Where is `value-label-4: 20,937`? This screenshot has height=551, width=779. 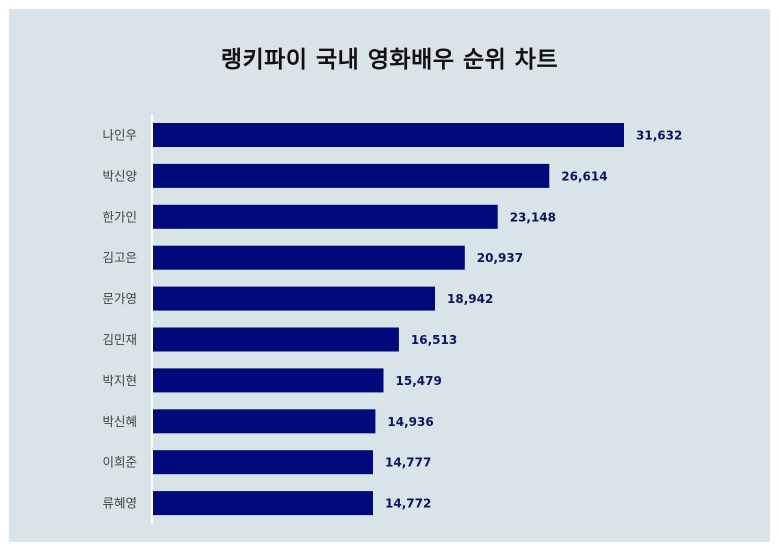
value-label-4: 20,937 is located at coordinates (500, 258).